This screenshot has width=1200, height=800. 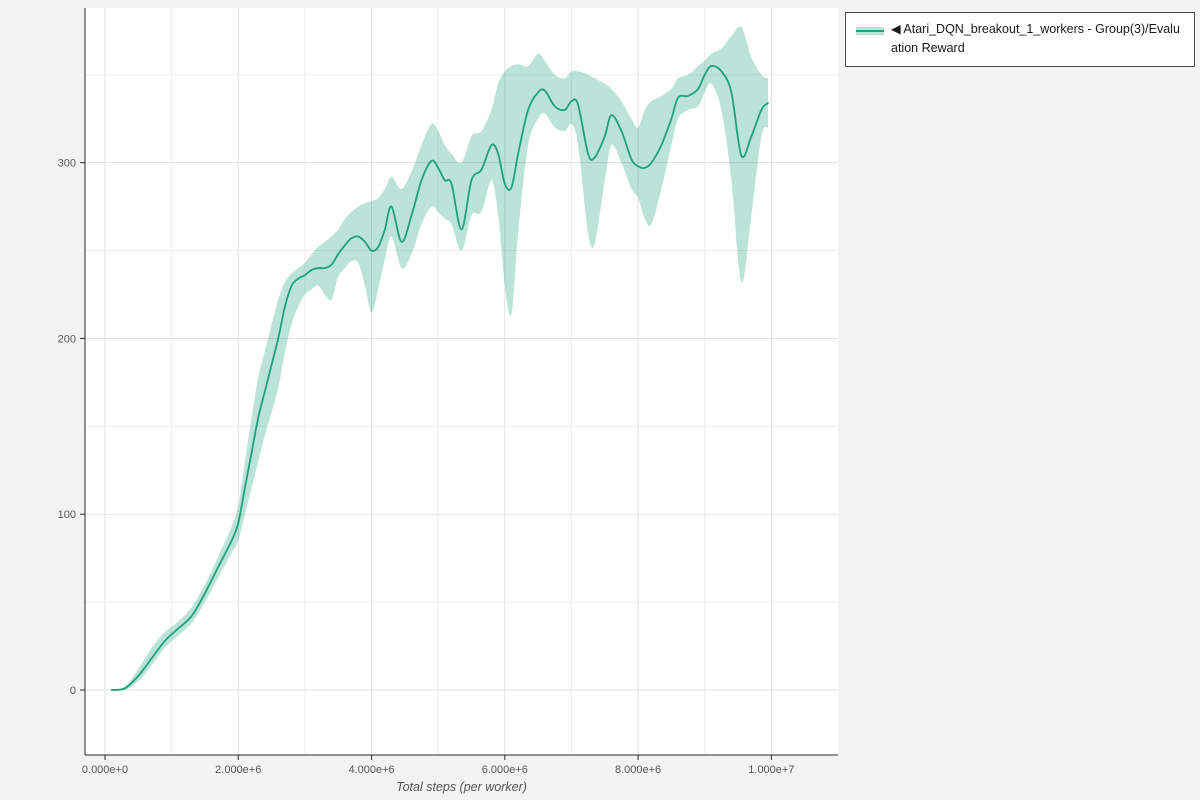 What do you see at coordinates (371, 770) in the screenshot?
I see `x-tick-label: 4.000e+6` at bounding box center [371, 770].